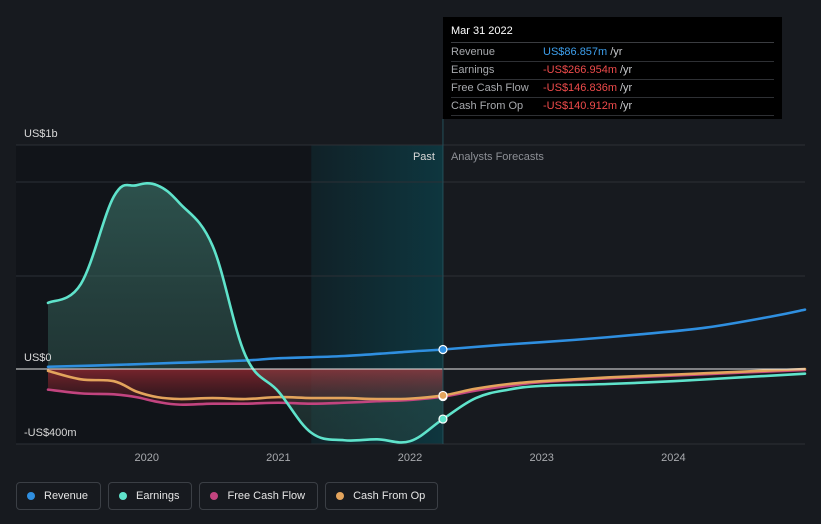 The width and height of the screenshot is (821, 524). What do you see at coordinates (266, 496) in the screenshot?
I see `legend-label: Free Cash Flow` at bounding box center [266, 496].